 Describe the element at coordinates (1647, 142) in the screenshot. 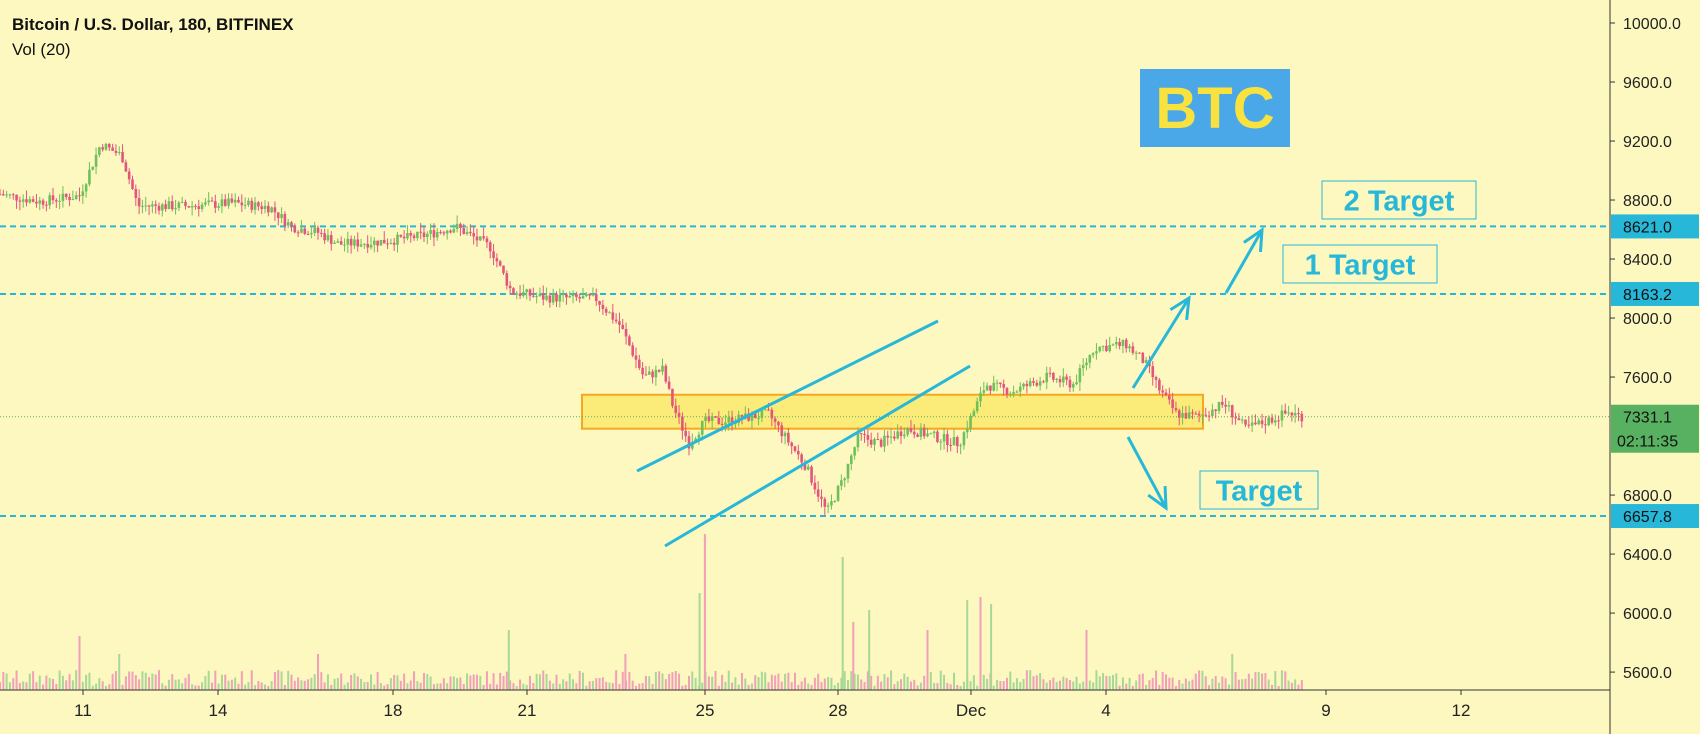

I see `y-tick-label: 9200.0` at that location.